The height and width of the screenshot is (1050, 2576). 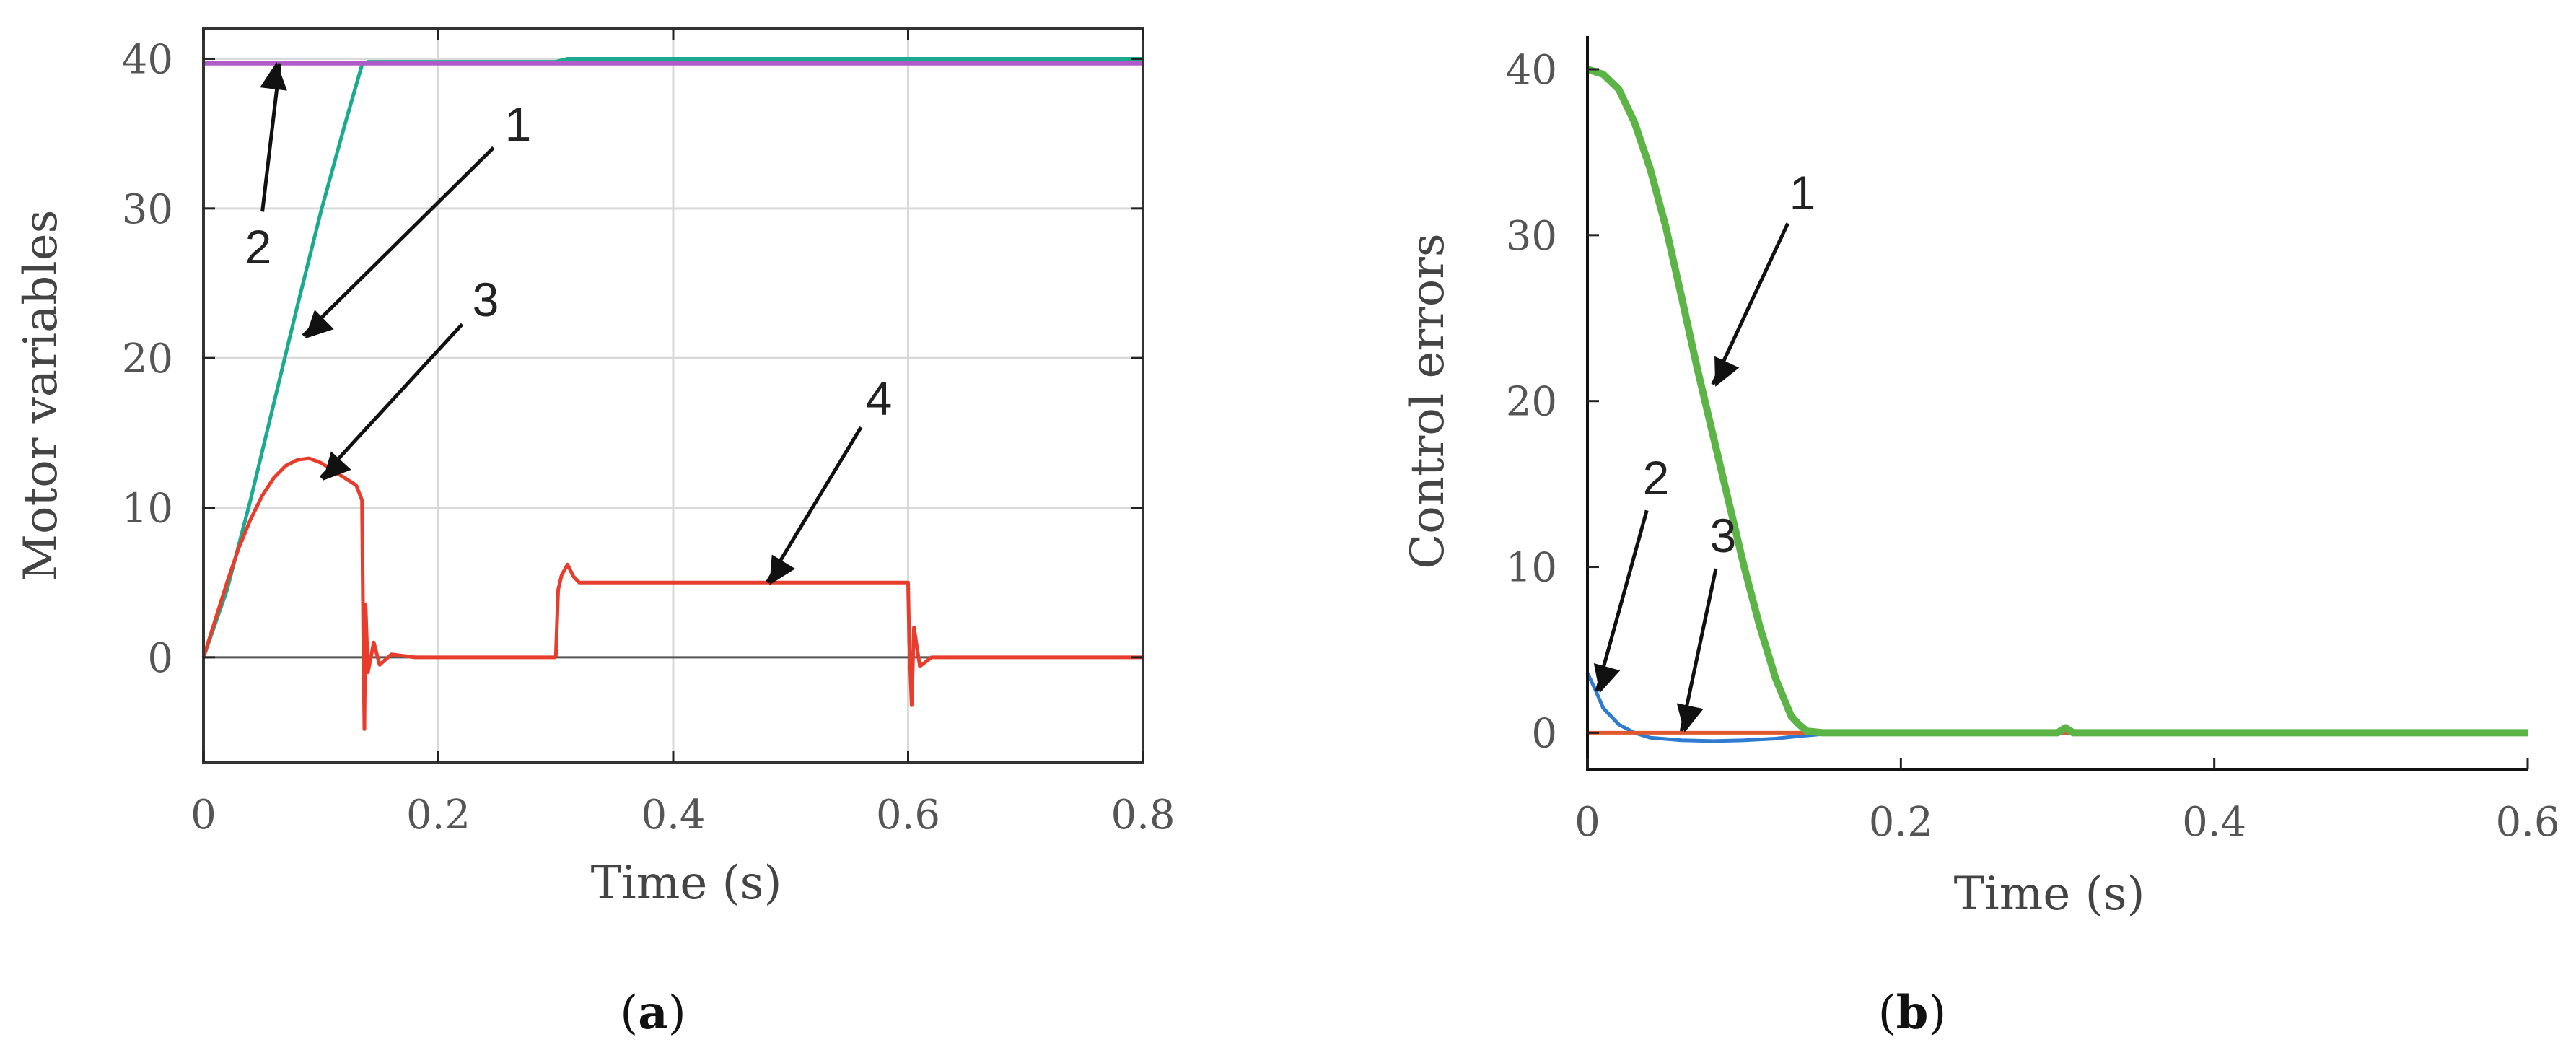 I want to click on series-3-line, so click(x=378, y=593).